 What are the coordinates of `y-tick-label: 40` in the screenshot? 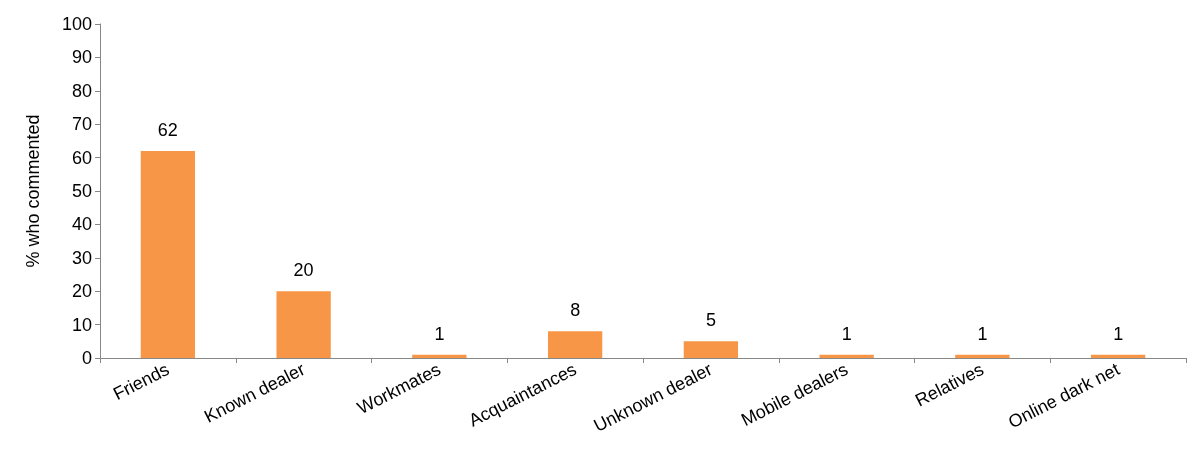 It's located at (81, 224).